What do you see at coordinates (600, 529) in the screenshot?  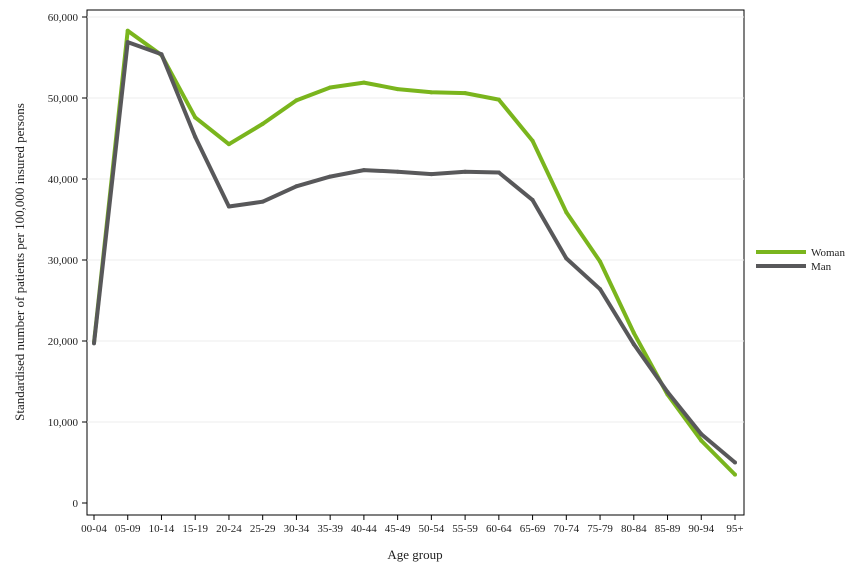 I see `x-tick-label: 75-79` at bounding box center [600, 529].